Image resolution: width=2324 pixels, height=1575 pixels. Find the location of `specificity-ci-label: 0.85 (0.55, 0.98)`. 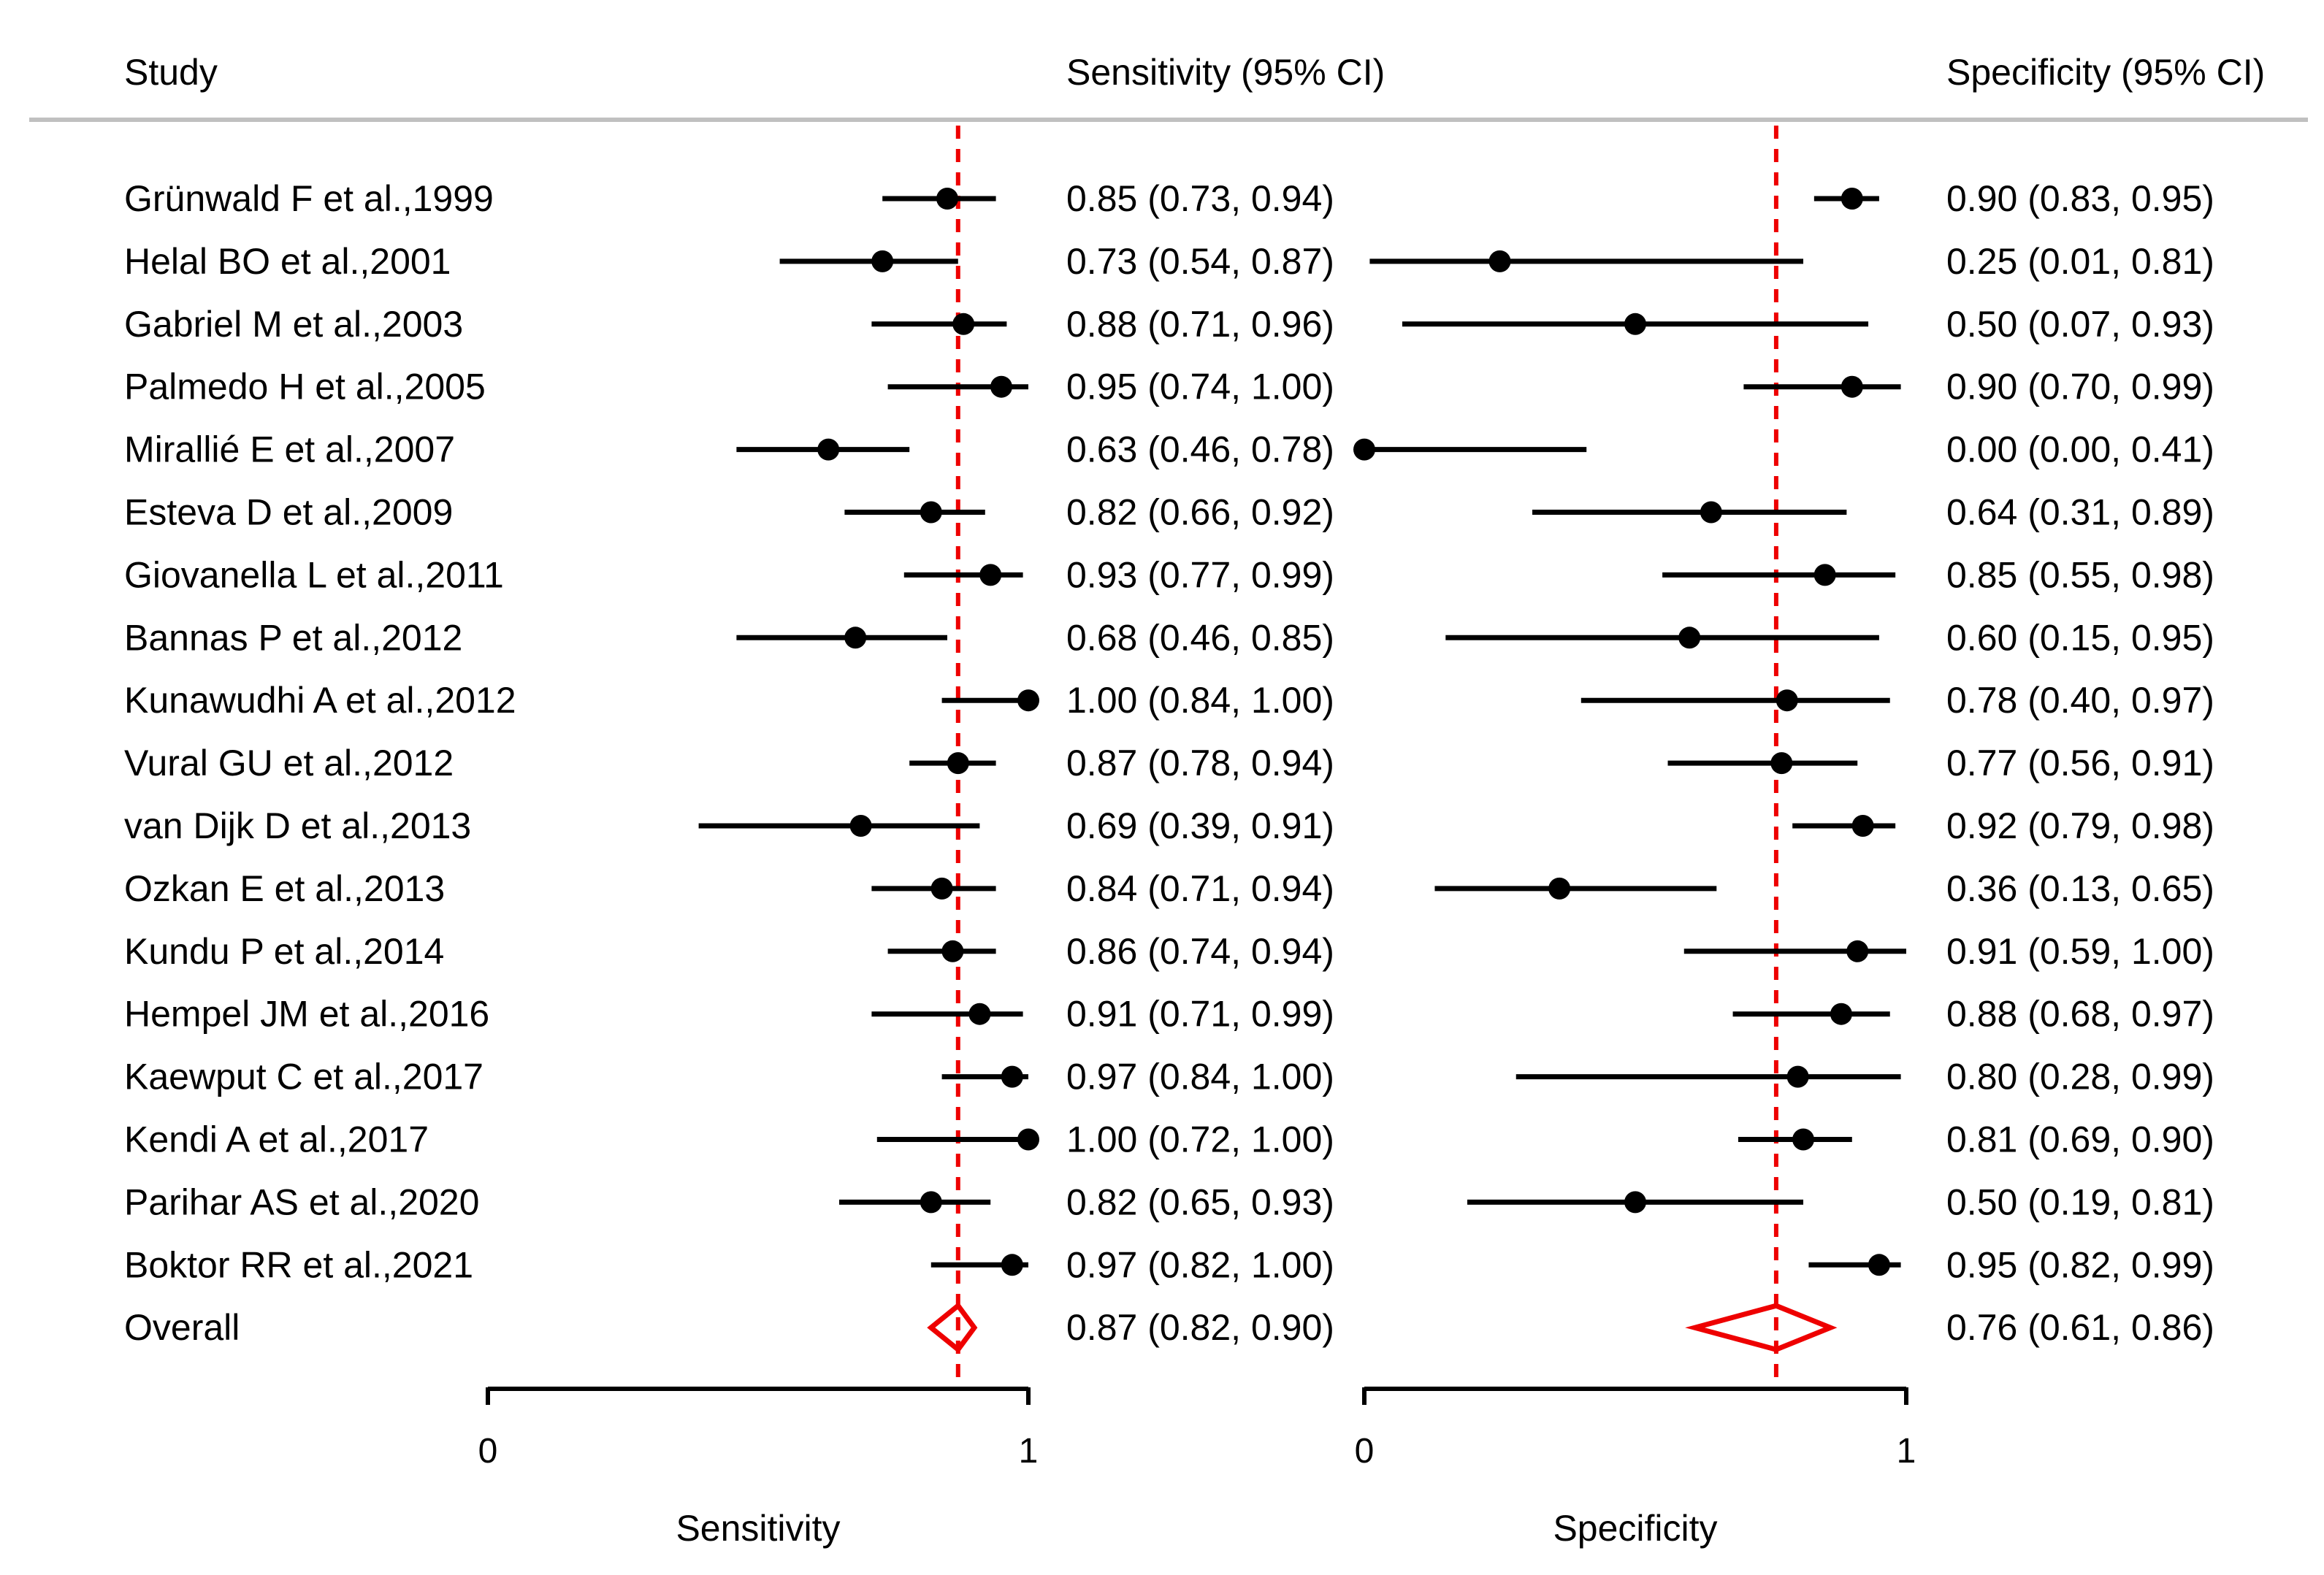

specificity-ci-label: 0.85 (0.55, 0.98) is located at coordinates (2080, 574).